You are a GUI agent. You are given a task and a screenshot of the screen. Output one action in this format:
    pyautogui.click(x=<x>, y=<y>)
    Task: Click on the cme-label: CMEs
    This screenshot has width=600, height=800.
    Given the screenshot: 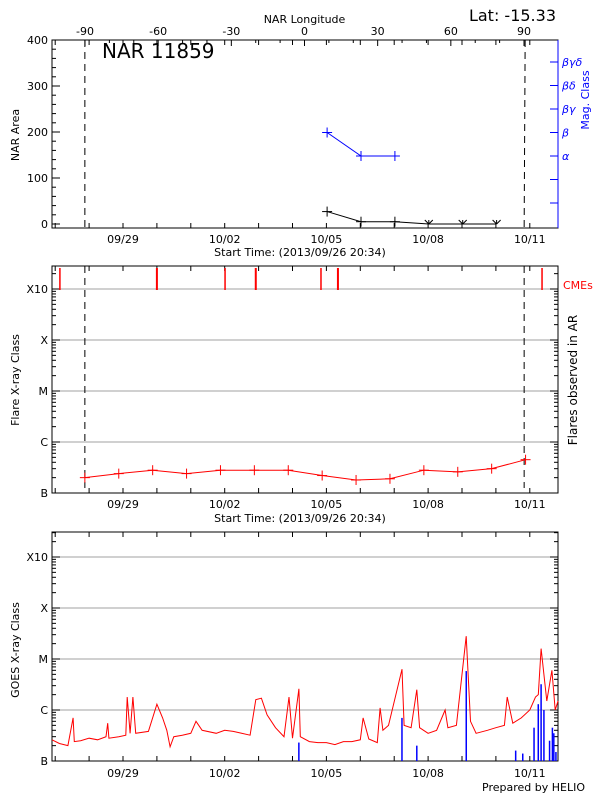 What is the action you would take?
    pyautogui.click(x=578, y=285)
    